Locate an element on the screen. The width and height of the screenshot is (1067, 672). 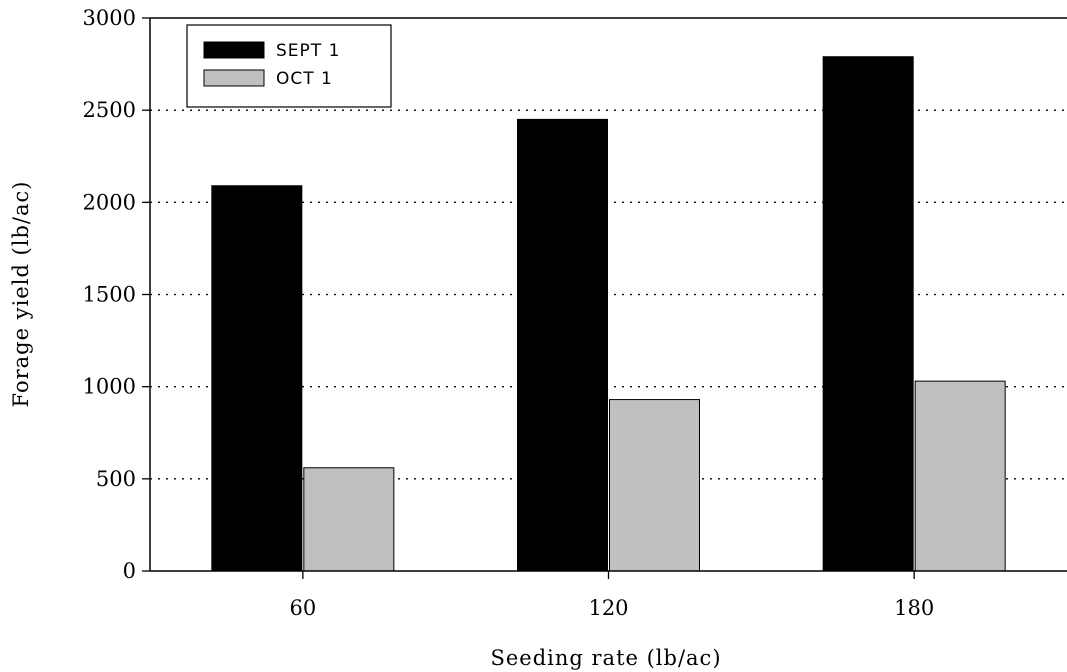
y-axis-ticks: 0 500 1000 1500 2000 2500 3000 is located at coordinates (116, 294).